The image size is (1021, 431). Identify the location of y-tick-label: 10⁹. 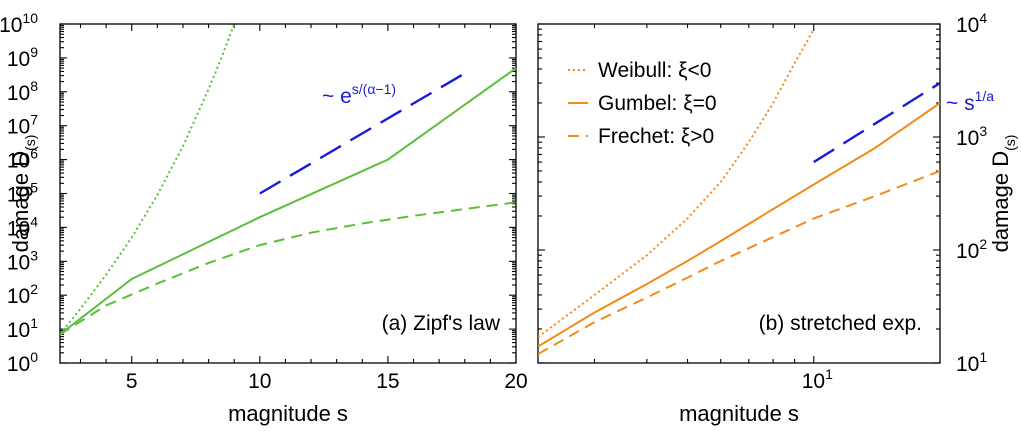
(22, 57).